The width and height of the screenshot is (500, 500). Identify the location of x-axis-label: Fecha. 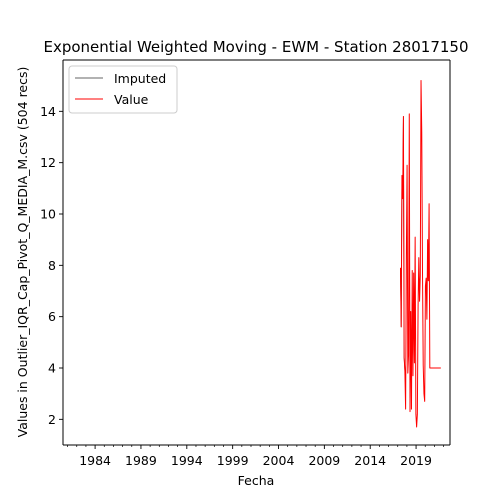
(256, 480).